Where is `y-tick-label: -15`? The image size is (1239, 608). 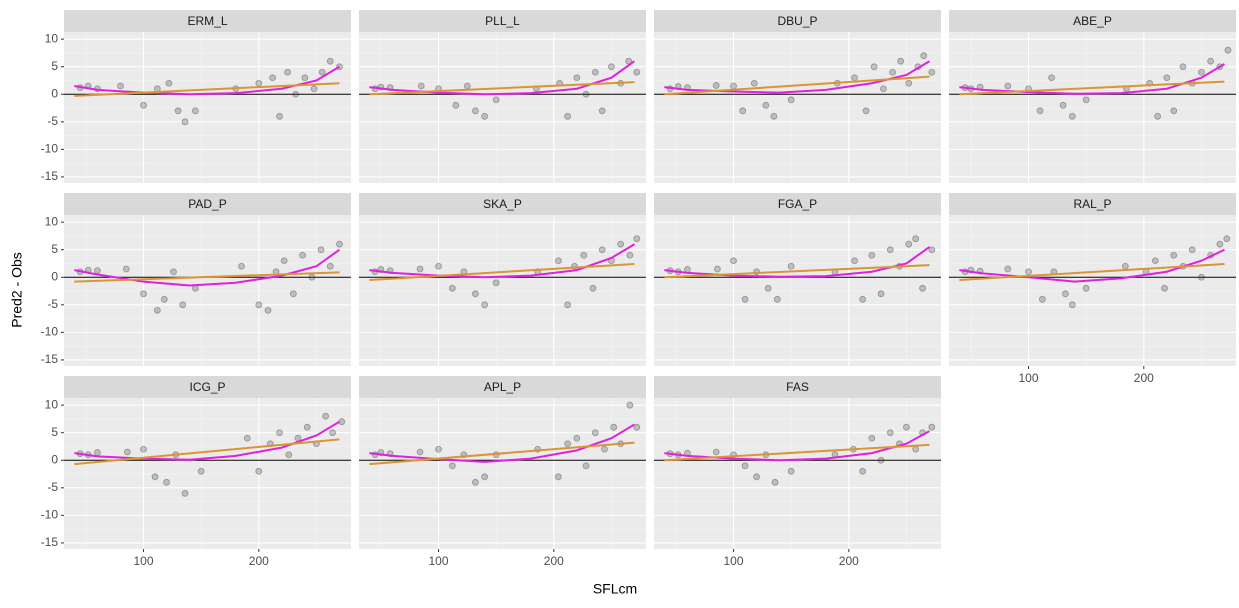
y-tick-label: -15 is located at coordinates (50, 542).